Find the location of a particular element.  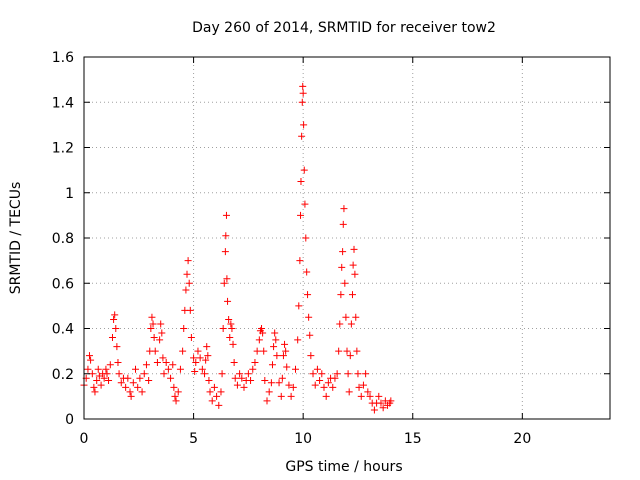

y-tick-label: 0 is located at coordinates (69, 420).